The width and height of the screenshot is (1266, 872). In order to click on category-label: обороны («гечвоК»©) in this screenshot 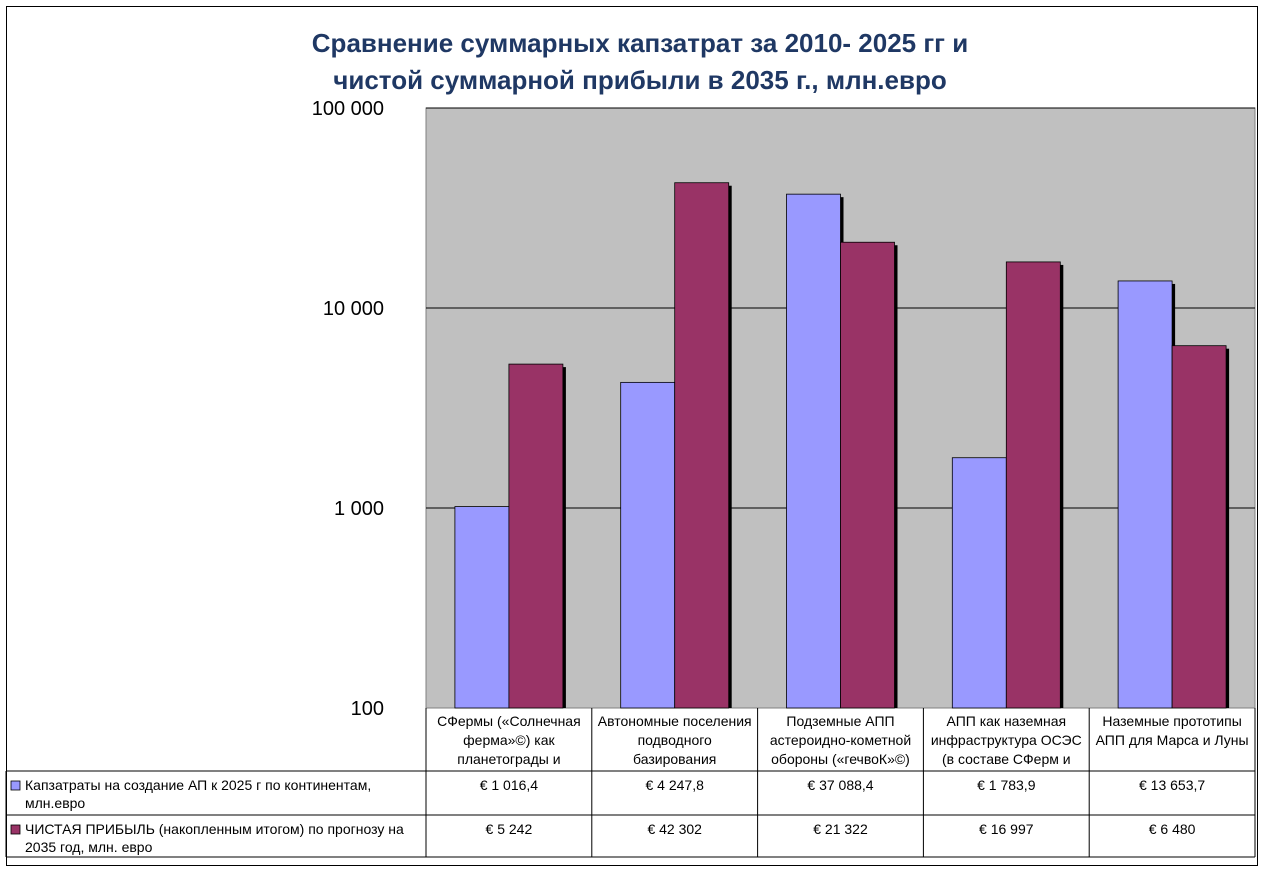, I will do `click(840, 759)`.